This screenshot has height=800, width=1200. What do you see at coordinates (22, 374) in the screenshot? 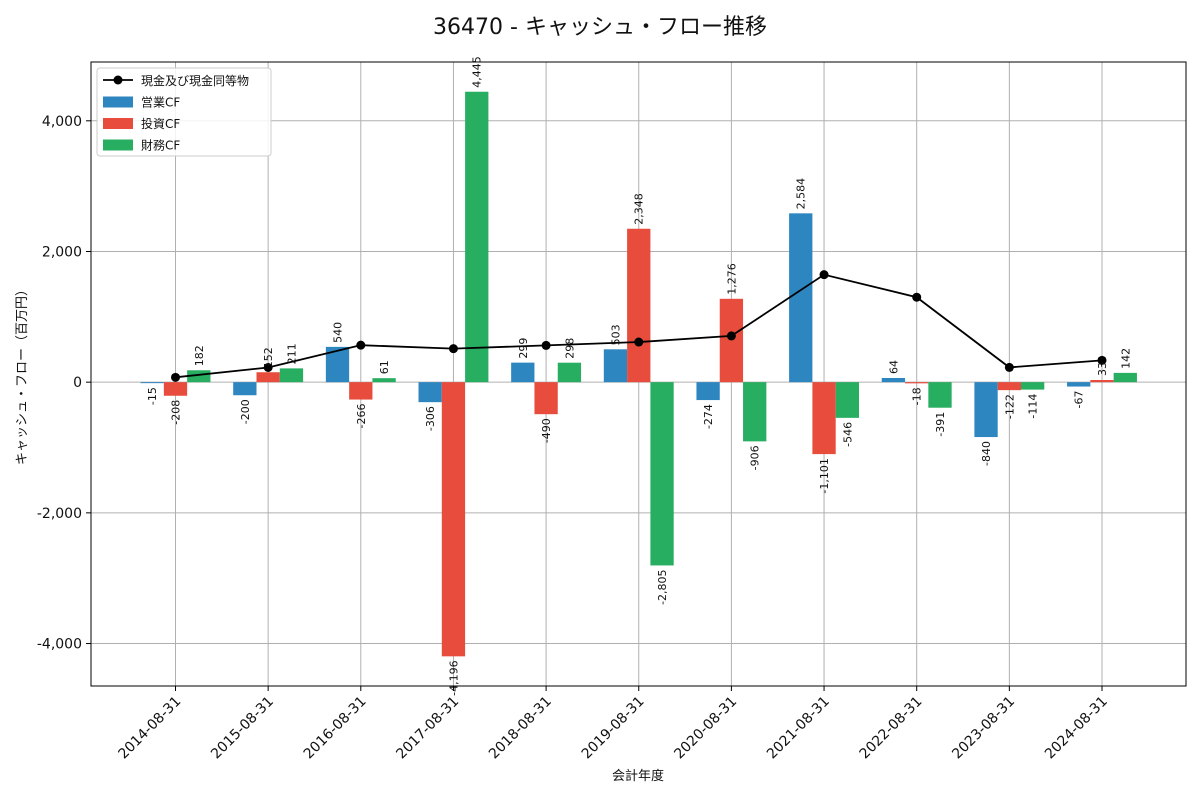
I see `y-axis-label: キャッシュ・フロー（百万円）` at bounding box center [22, 374].